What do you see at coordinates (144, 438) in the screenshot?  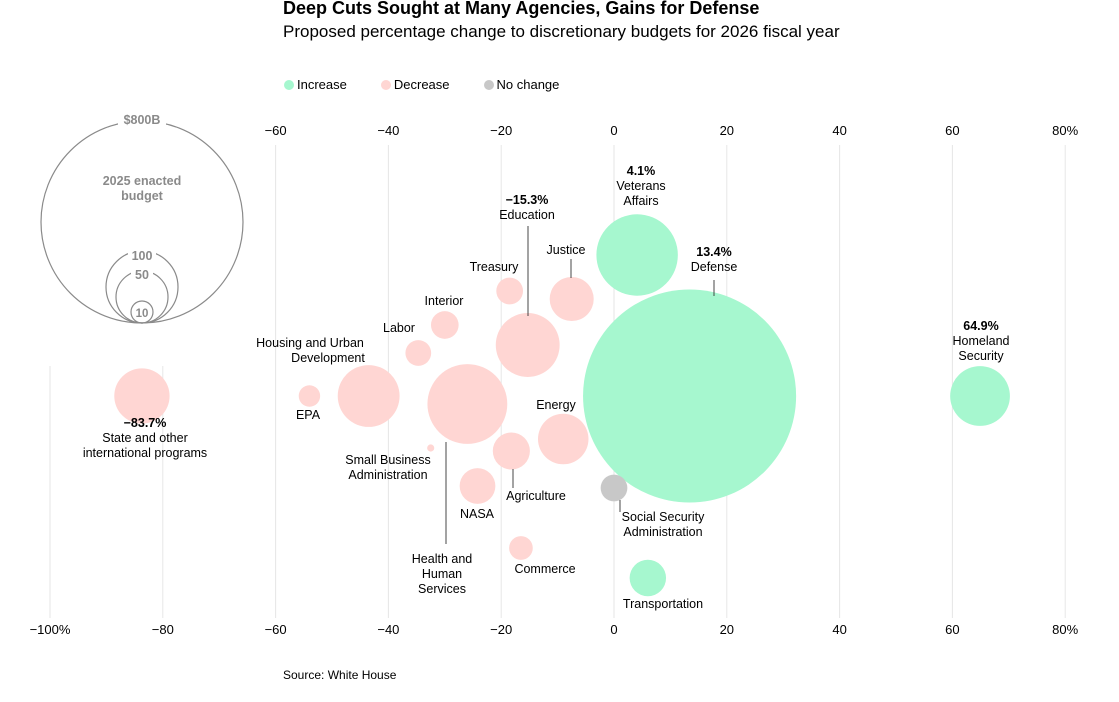 I see `name-label-line: State and other` at bounding box center [144, 438].